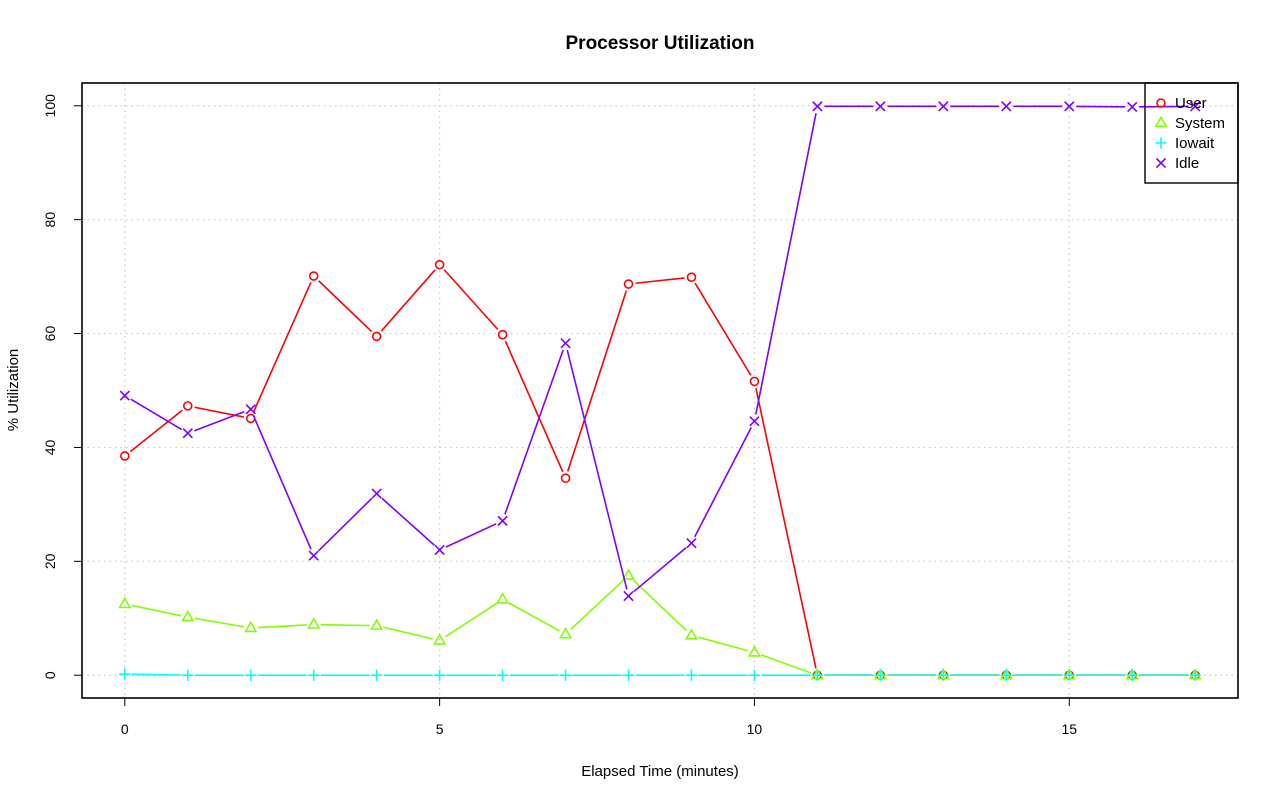  Describe the element at coordinates (50, 334) in the screenshot. I see `y-tick-label: 60` at that location.